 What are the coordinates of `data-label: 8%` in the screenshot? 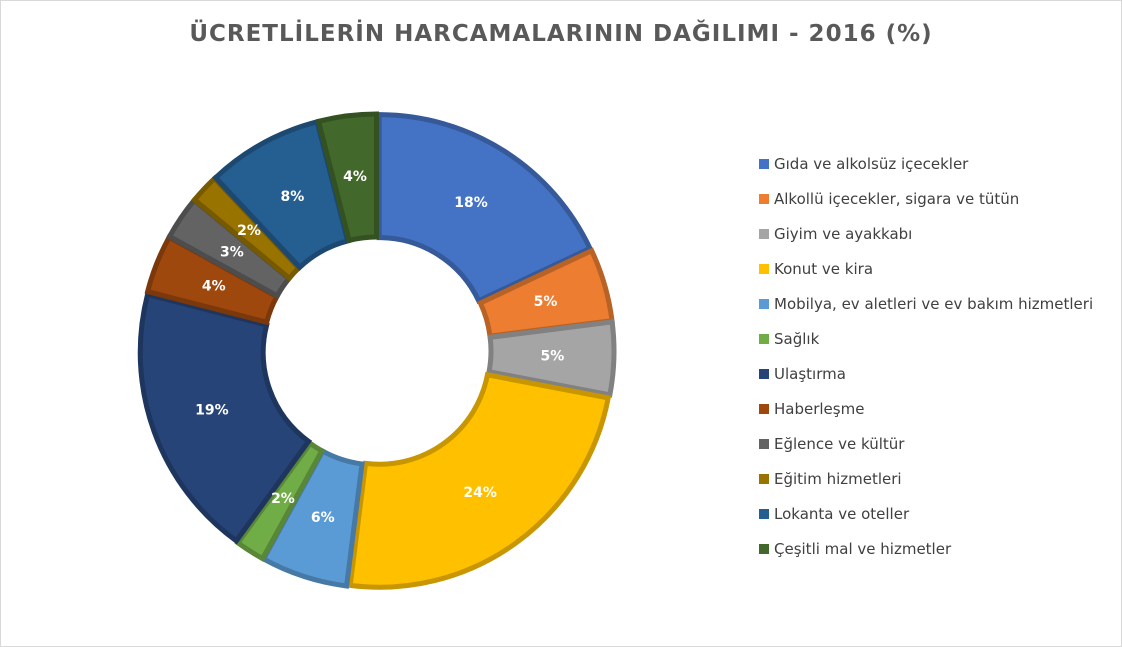 It's located at (293, 197).